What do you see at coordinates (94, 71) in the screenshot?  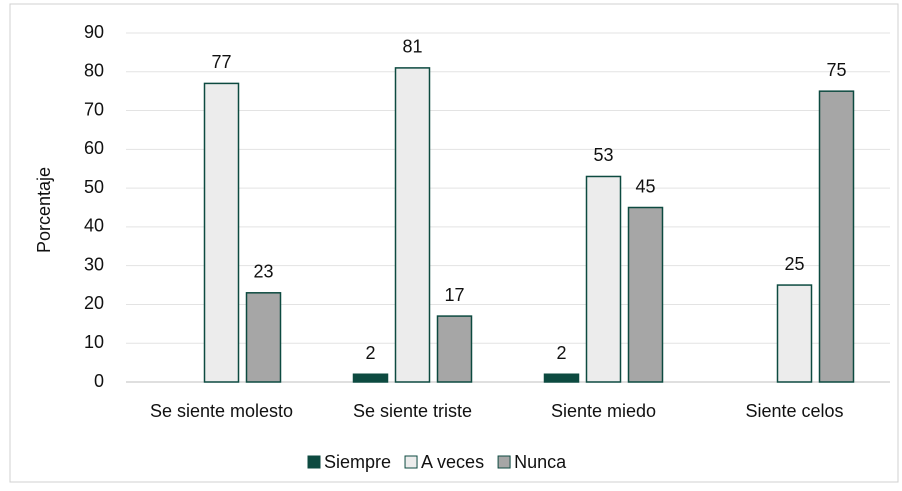 I see `y-tick-label: 80` at bounding box center [94, 71].